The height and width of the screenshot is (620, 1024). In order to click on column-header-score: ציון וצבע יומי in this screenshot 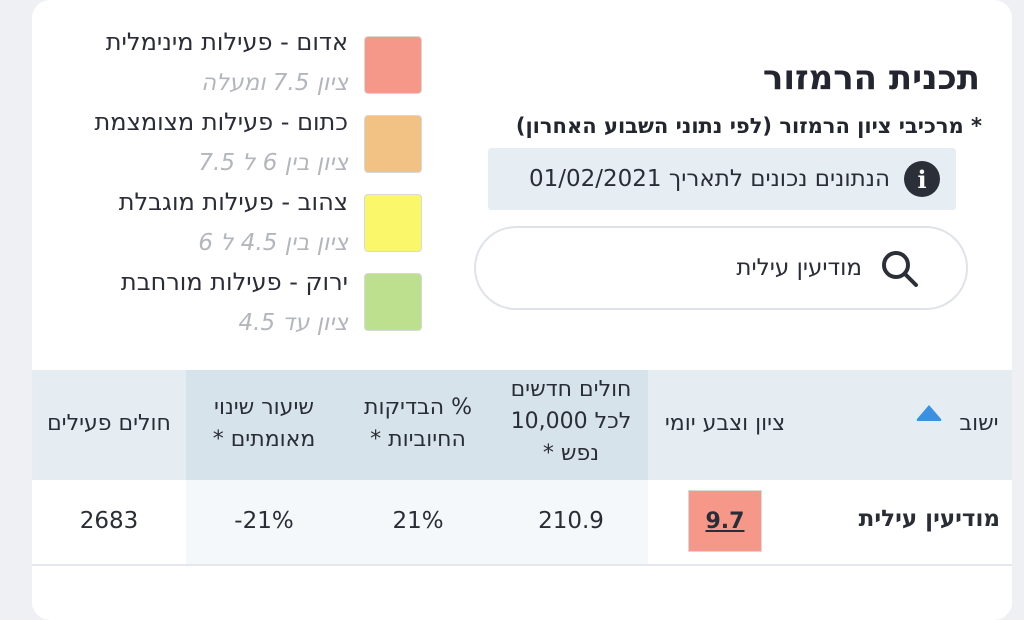, I will do `click(725, 423)`.